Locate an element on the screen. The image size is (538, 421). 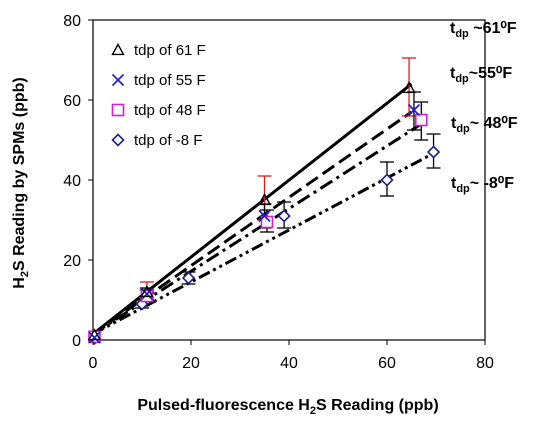
legend-entry: tdp of -8 F is located at coordinates (156, 140).